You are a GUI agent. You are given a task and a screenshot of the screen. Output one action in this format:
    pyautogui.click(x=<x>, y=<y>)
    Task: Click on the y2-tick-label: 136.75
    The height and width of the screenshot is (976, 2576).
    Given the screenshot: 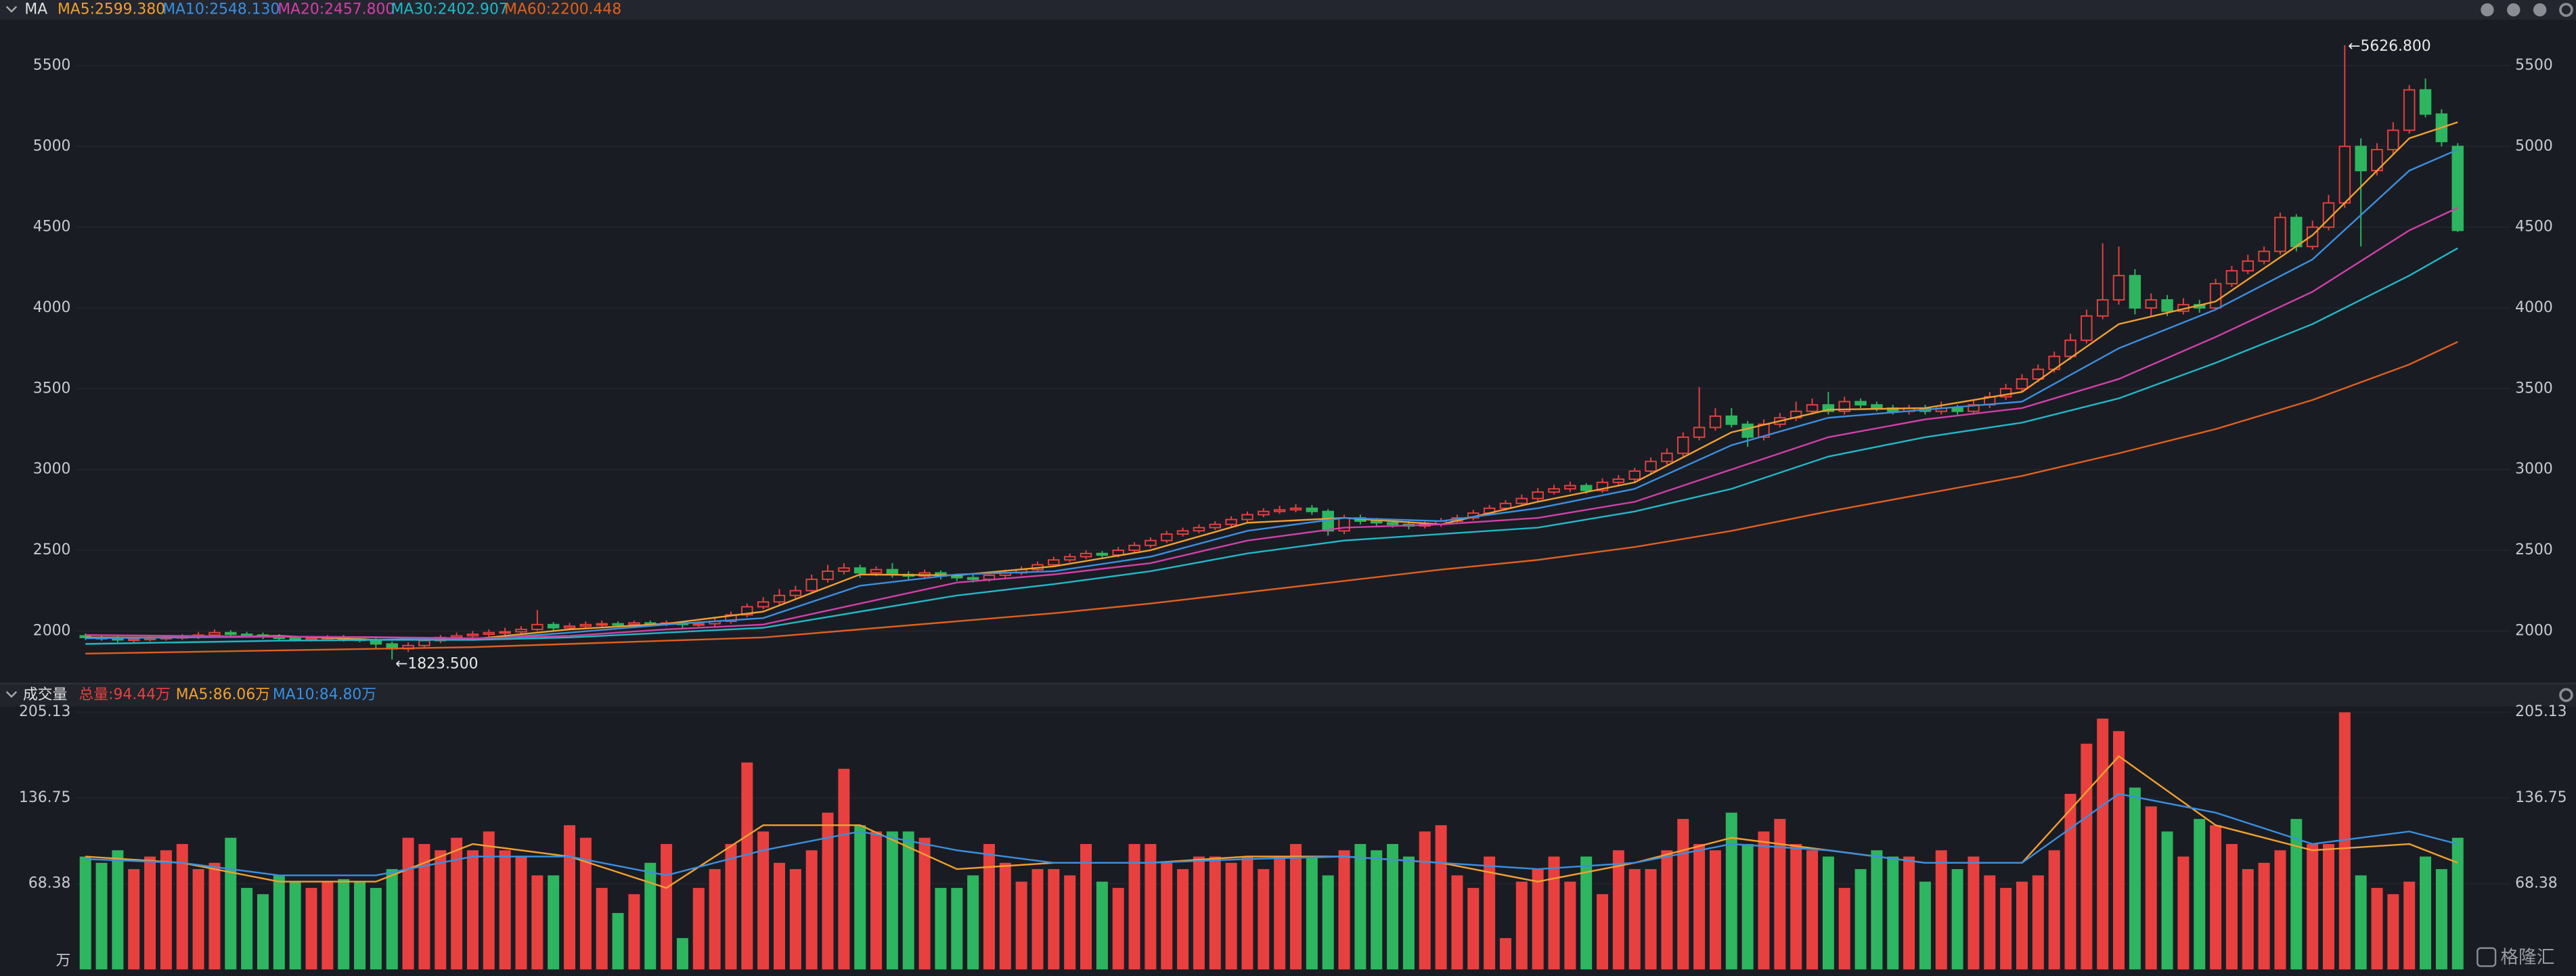 What is the action you would take?
    pyautogui.click(x=2541, y=798)
    